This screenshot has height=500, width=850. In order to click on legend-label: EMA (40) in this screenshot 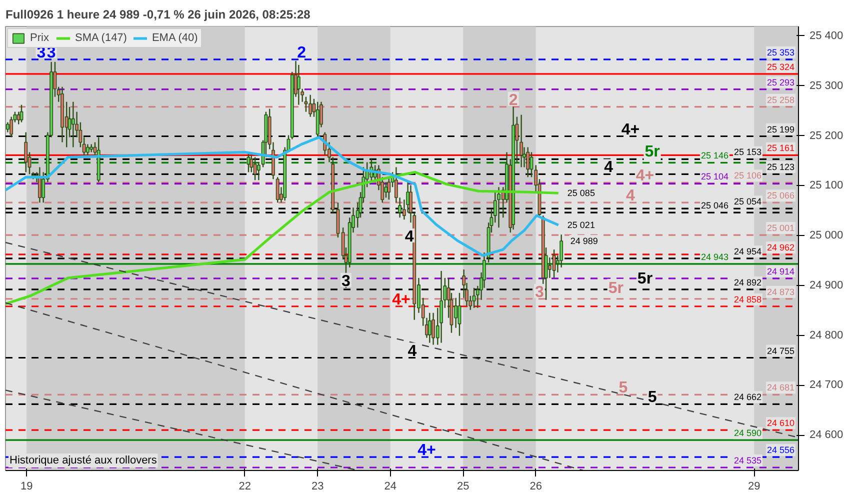, I will do `click(175, 38)`.